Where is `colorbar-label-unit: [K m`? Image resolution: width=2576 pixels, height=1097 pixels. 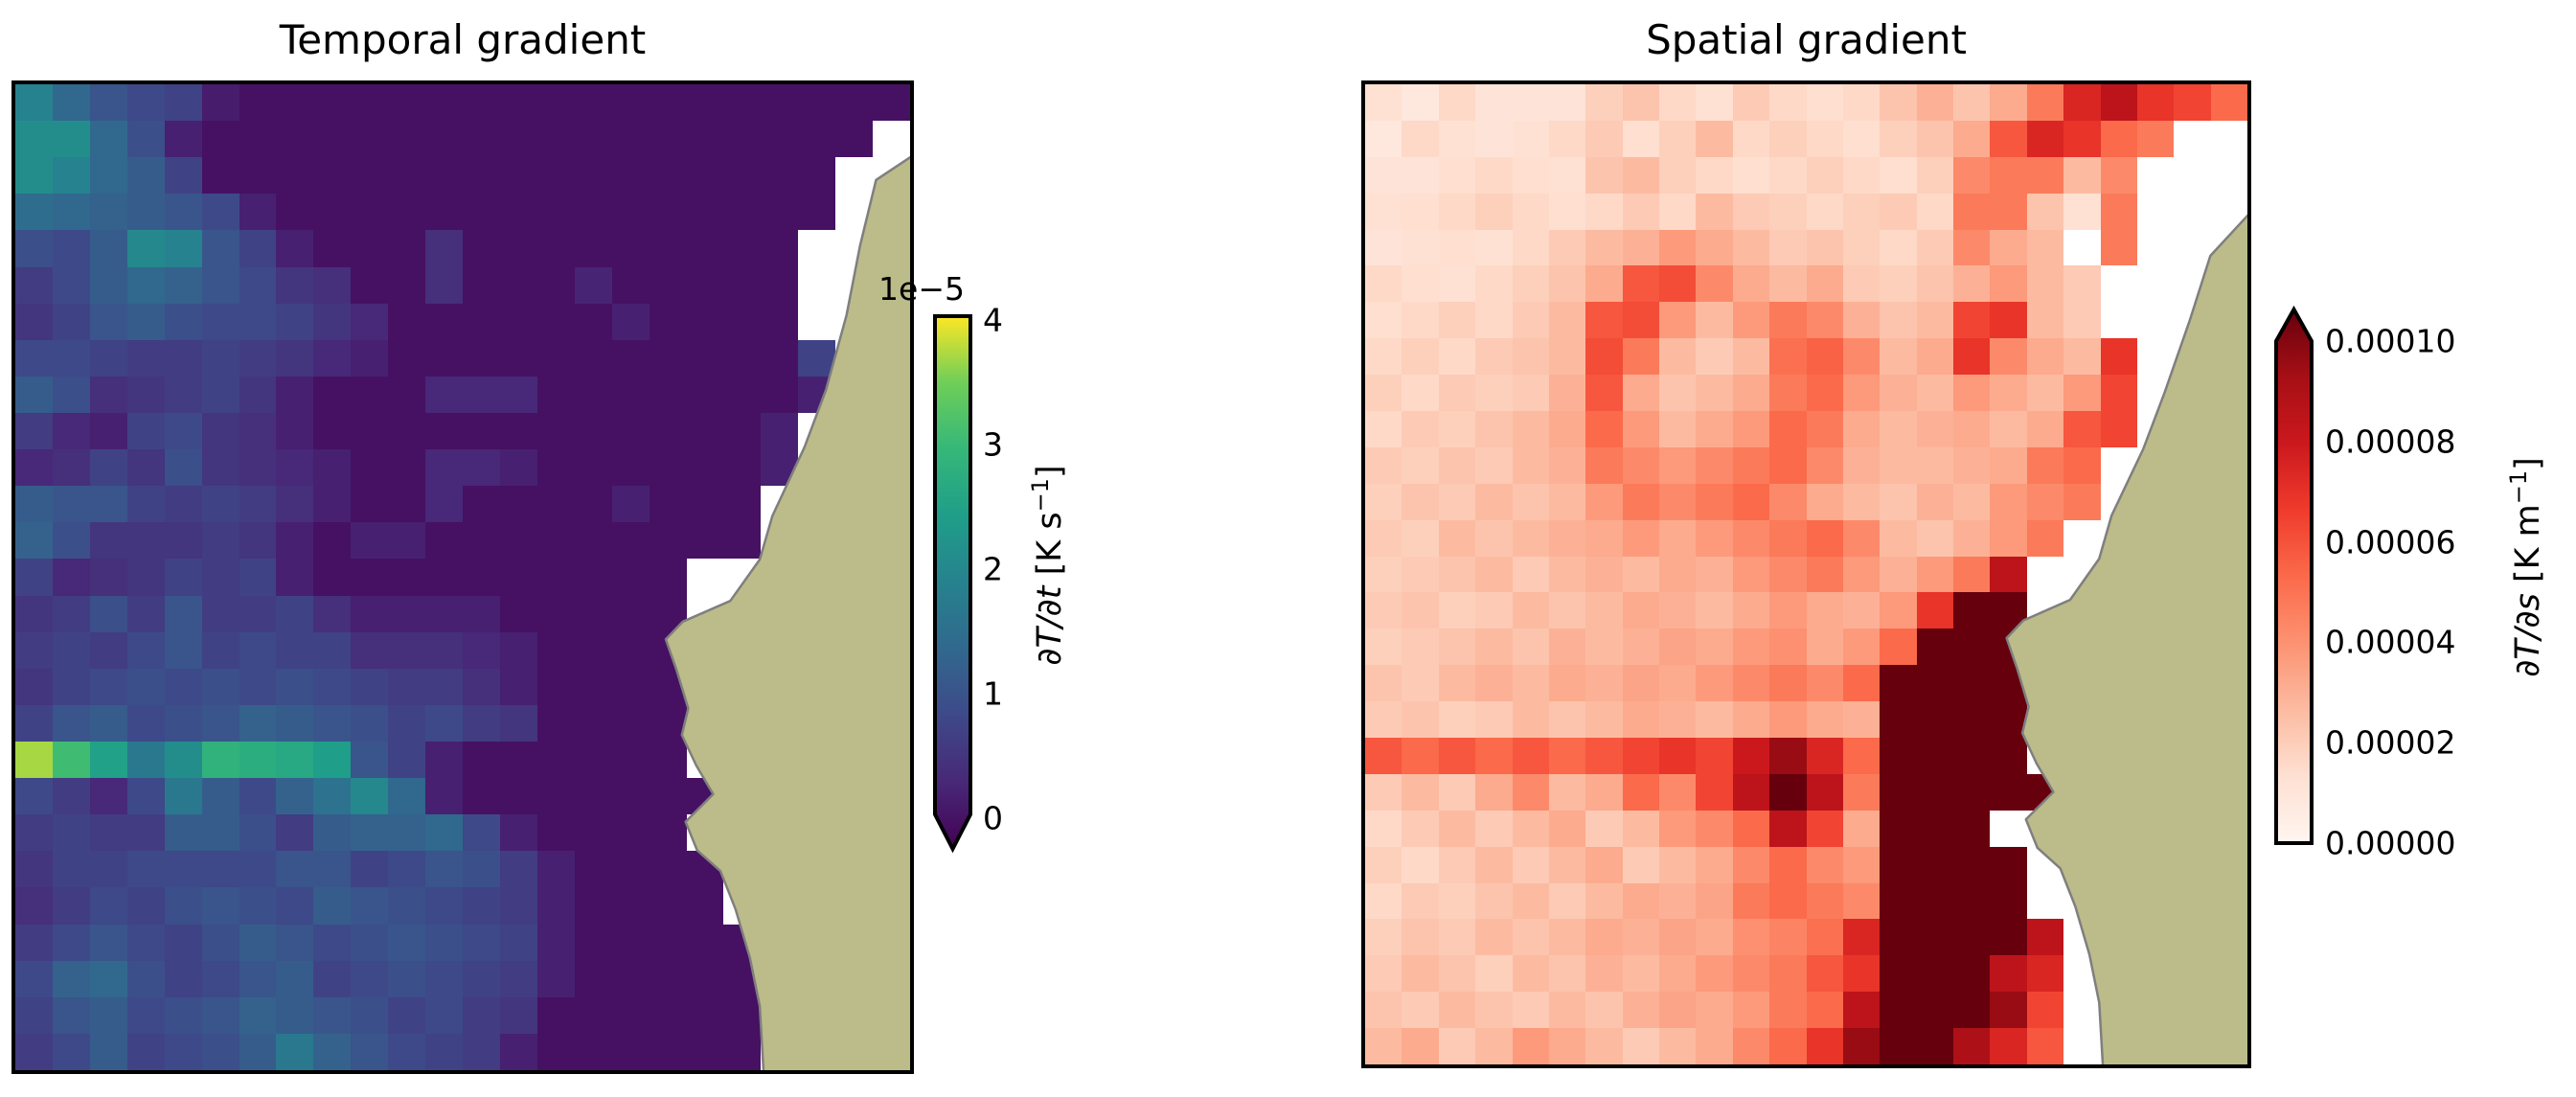 colorbar-label-unit: [K m is located at coordinates (2527, 549).